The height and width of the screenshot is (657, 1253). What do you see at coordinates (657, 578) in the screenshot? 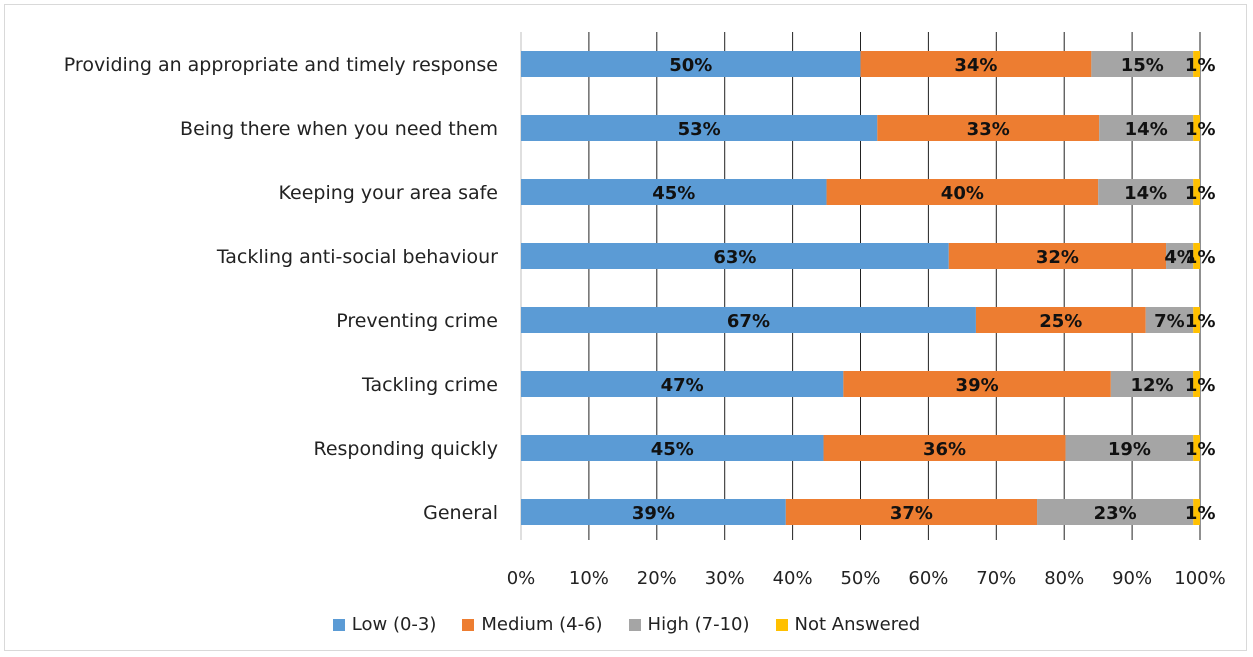
I see `x-tick-label: 20%` at bounding box center [657, 578].